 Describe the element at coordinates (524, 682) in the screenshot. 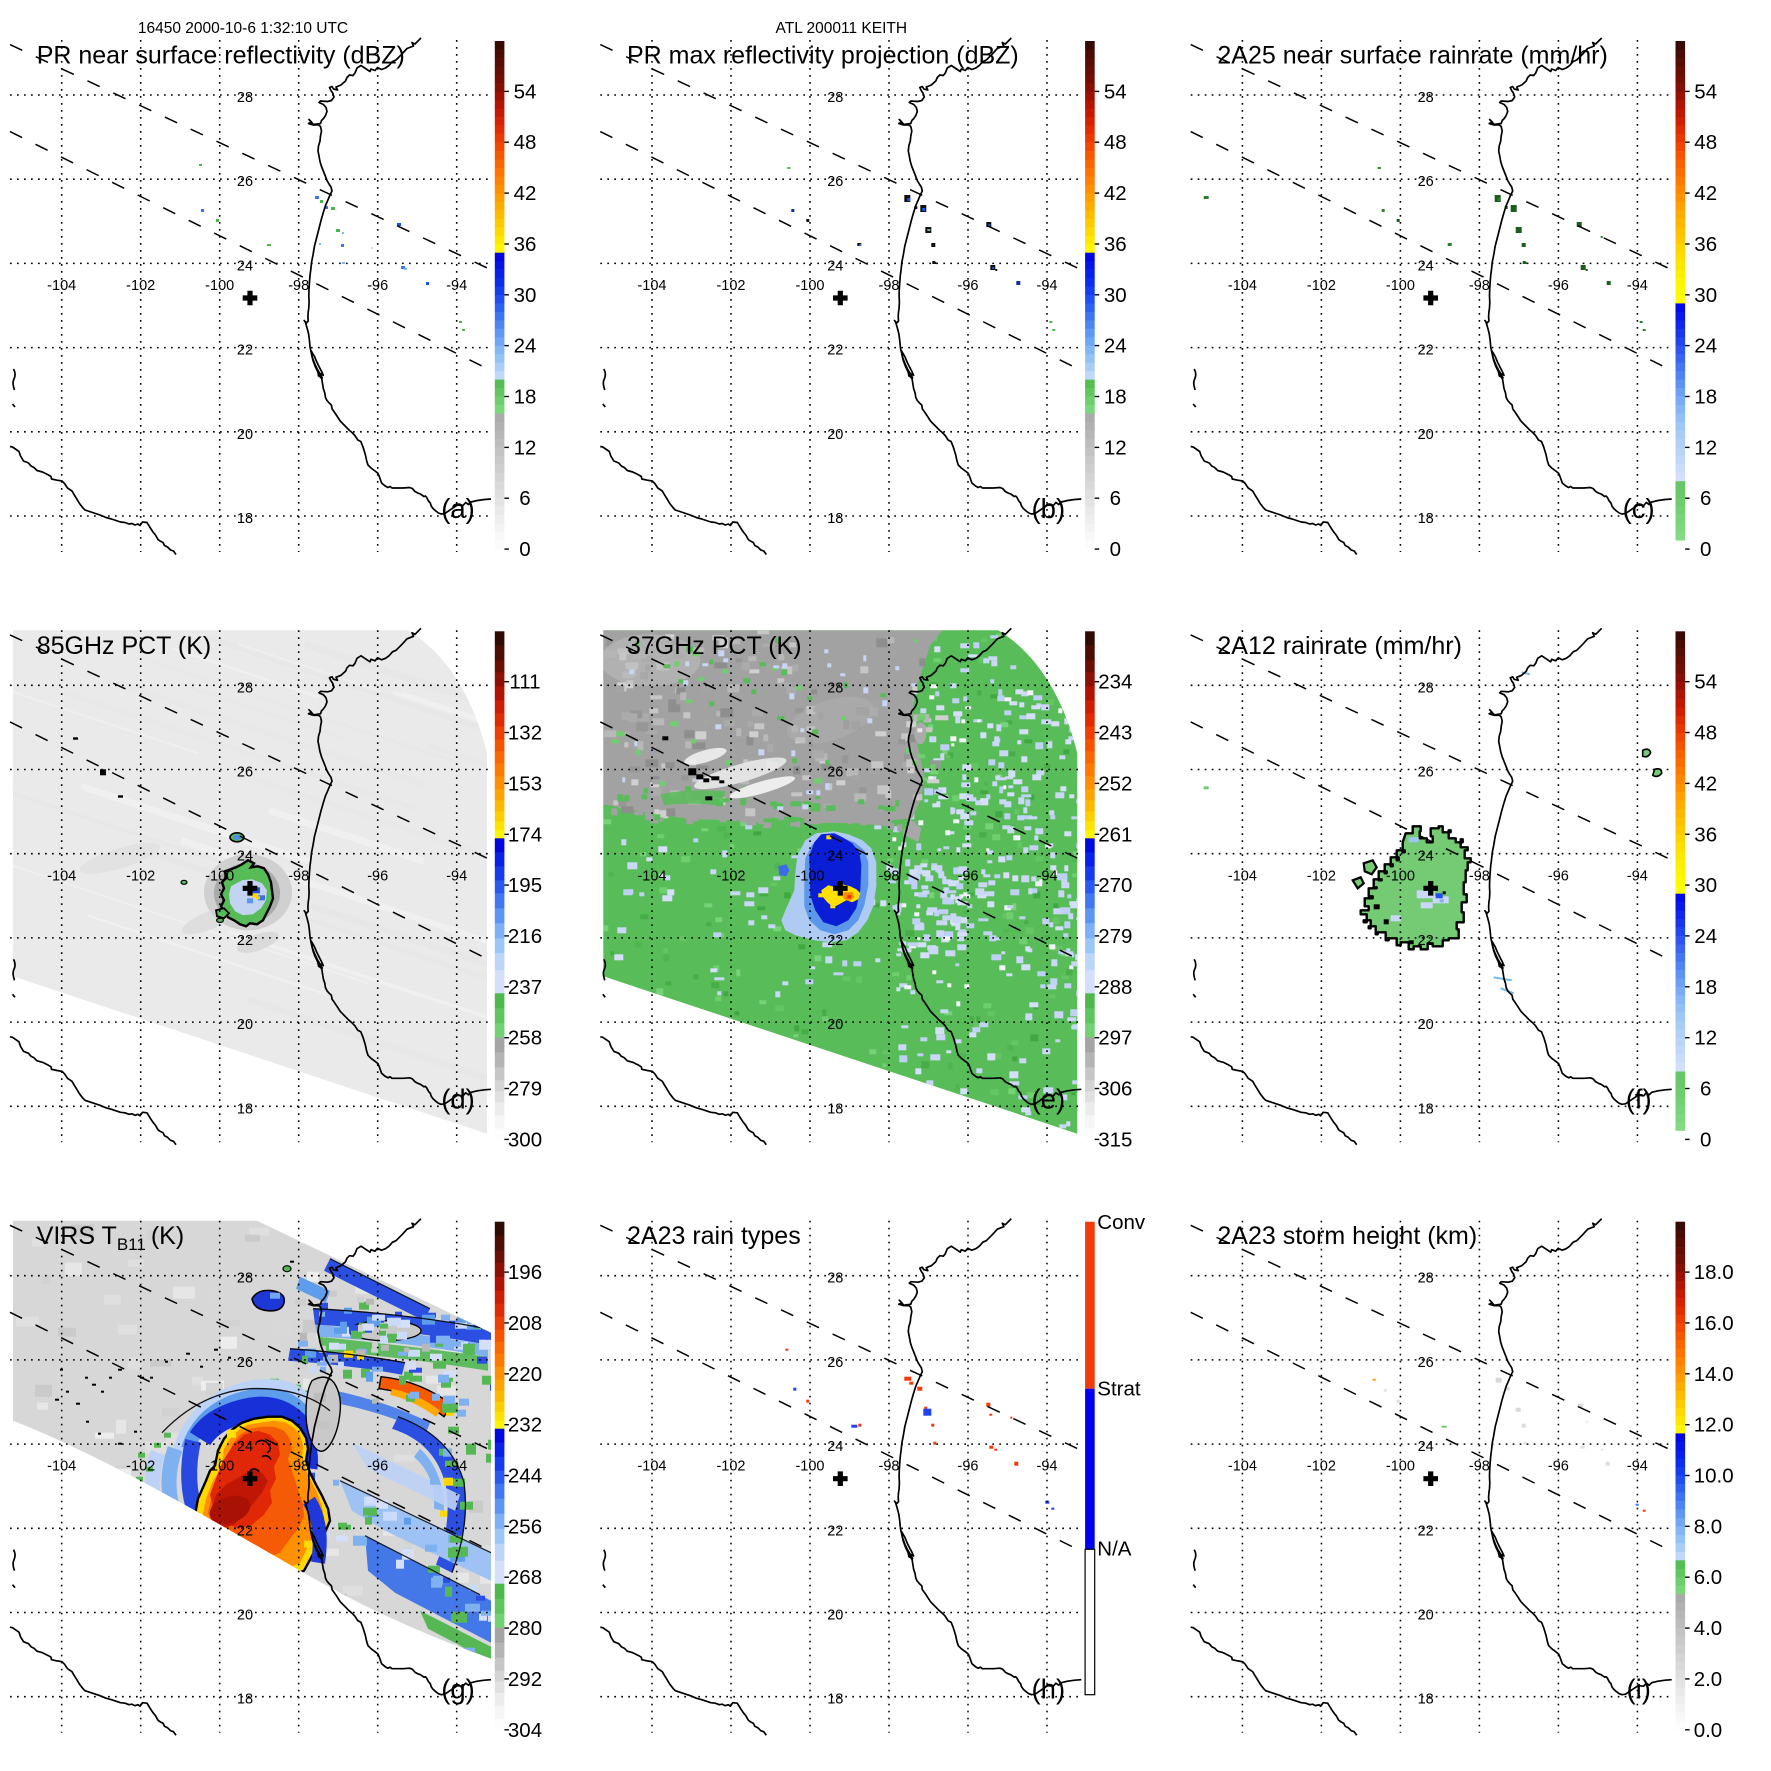

I see `svg-text: 111` at that location.